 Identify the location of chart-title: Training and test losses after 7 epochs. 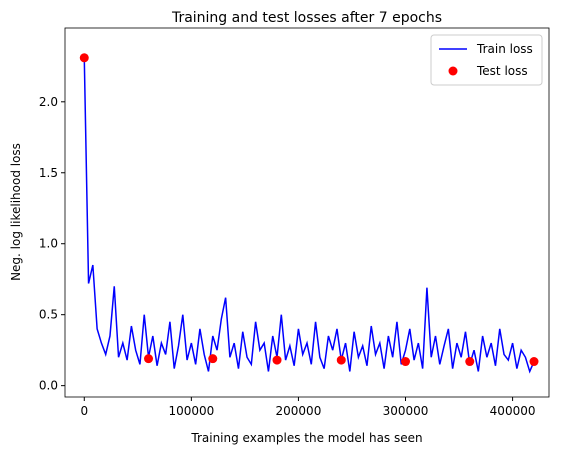
(306, 18).